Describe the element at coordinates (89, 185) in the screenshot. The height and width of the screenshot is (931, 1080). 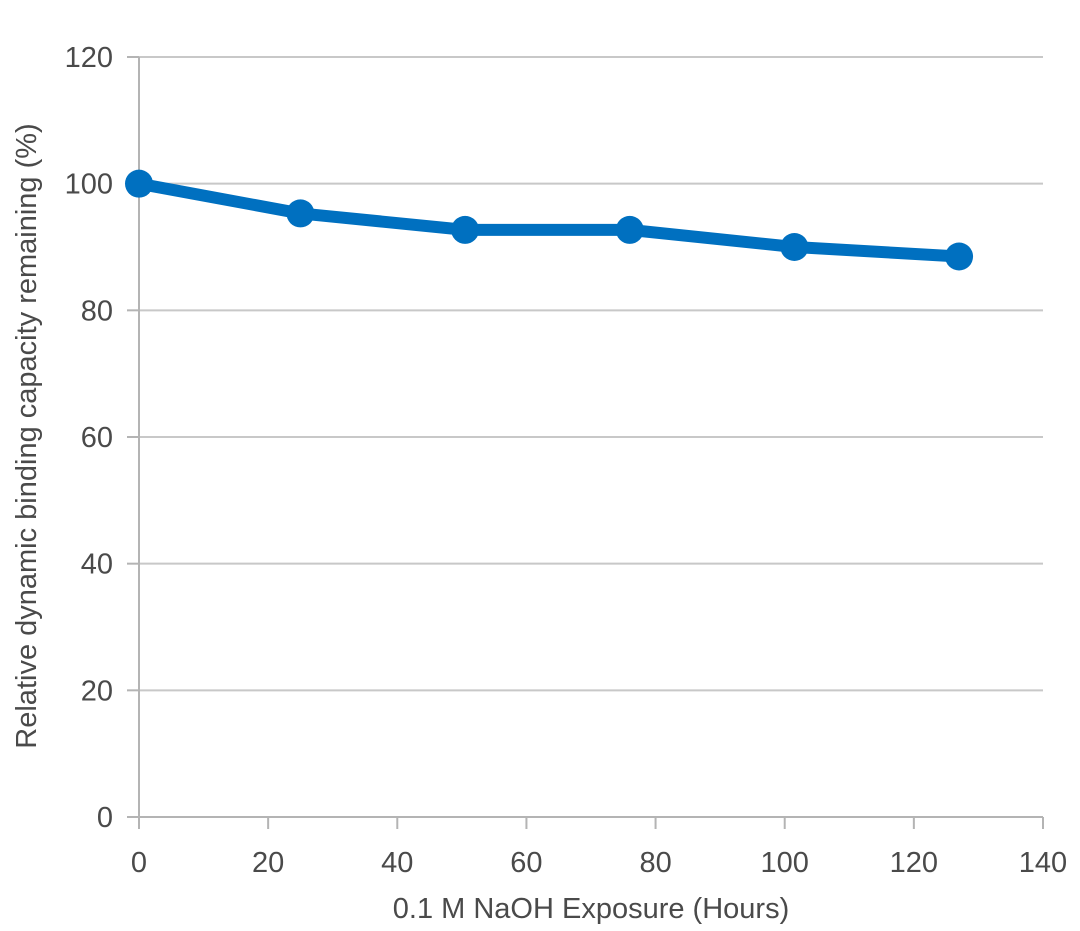
I see `y-tick-label: 100` at that location.